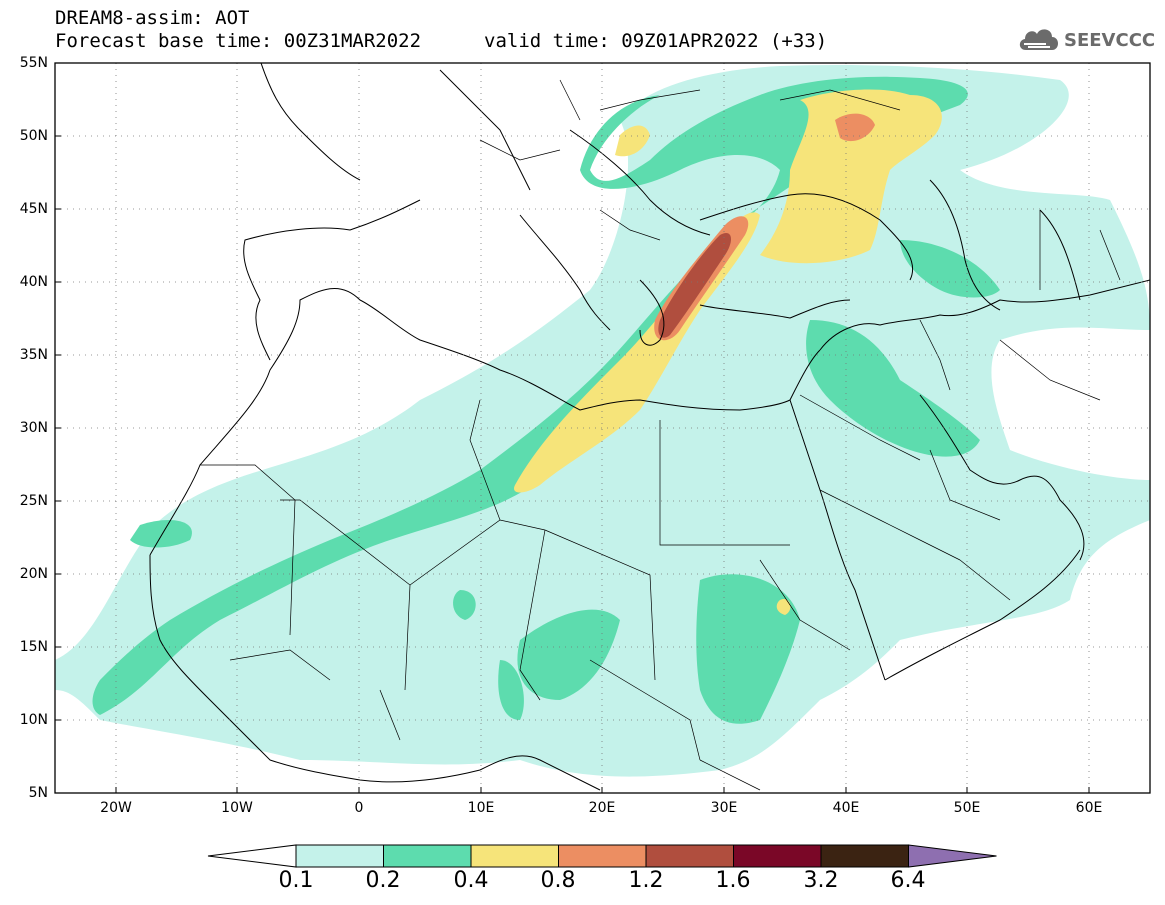  Describe the element at coordinates (967, 808) in the screenshot. I see `lon-label: 50E` at that location.